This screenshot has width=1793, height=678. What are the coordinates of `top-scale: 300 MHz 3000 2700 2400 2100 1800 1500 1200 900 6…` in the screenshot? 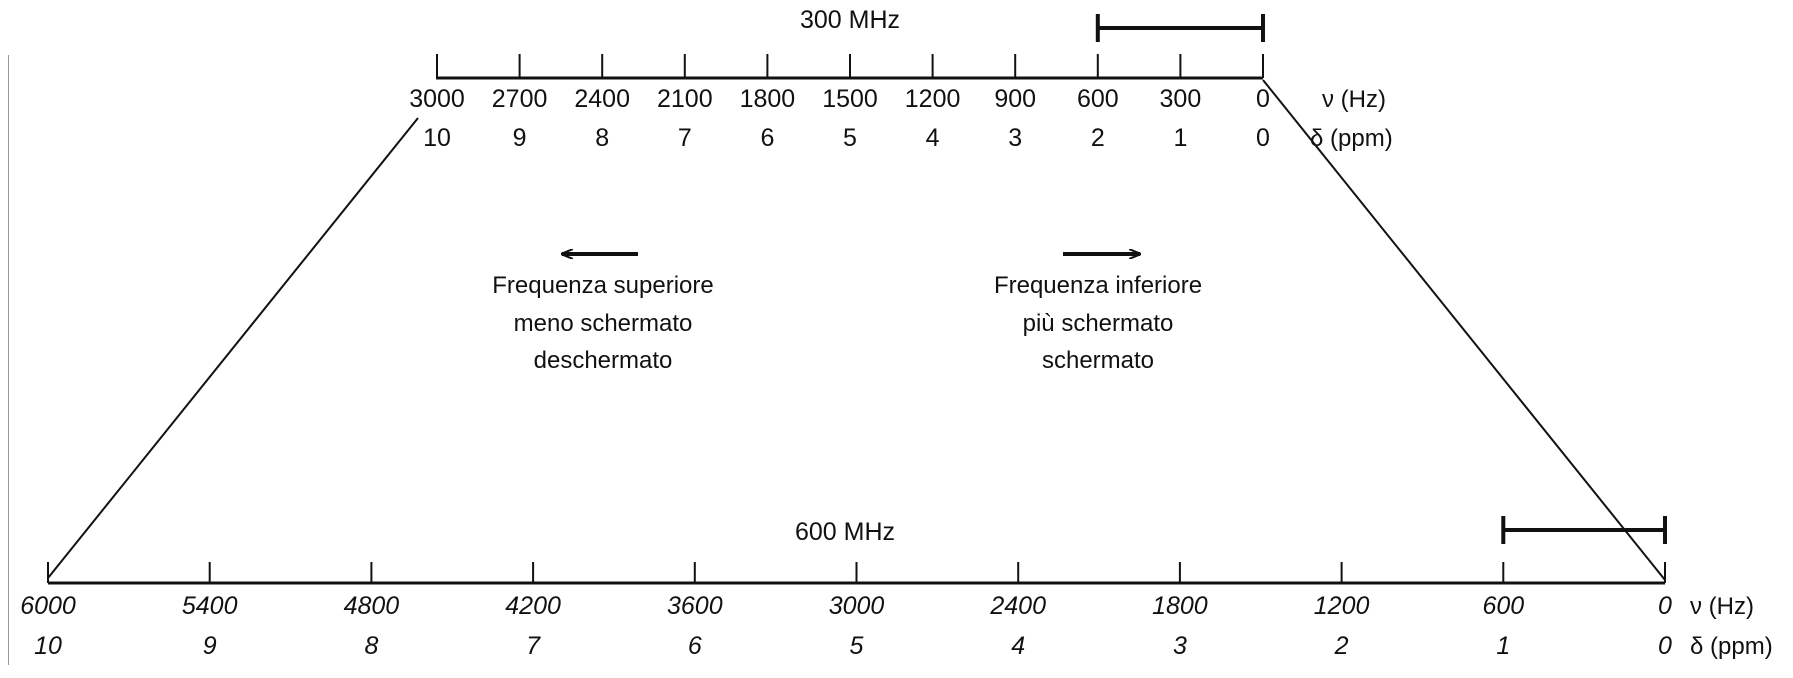 It's located at (901, 79).